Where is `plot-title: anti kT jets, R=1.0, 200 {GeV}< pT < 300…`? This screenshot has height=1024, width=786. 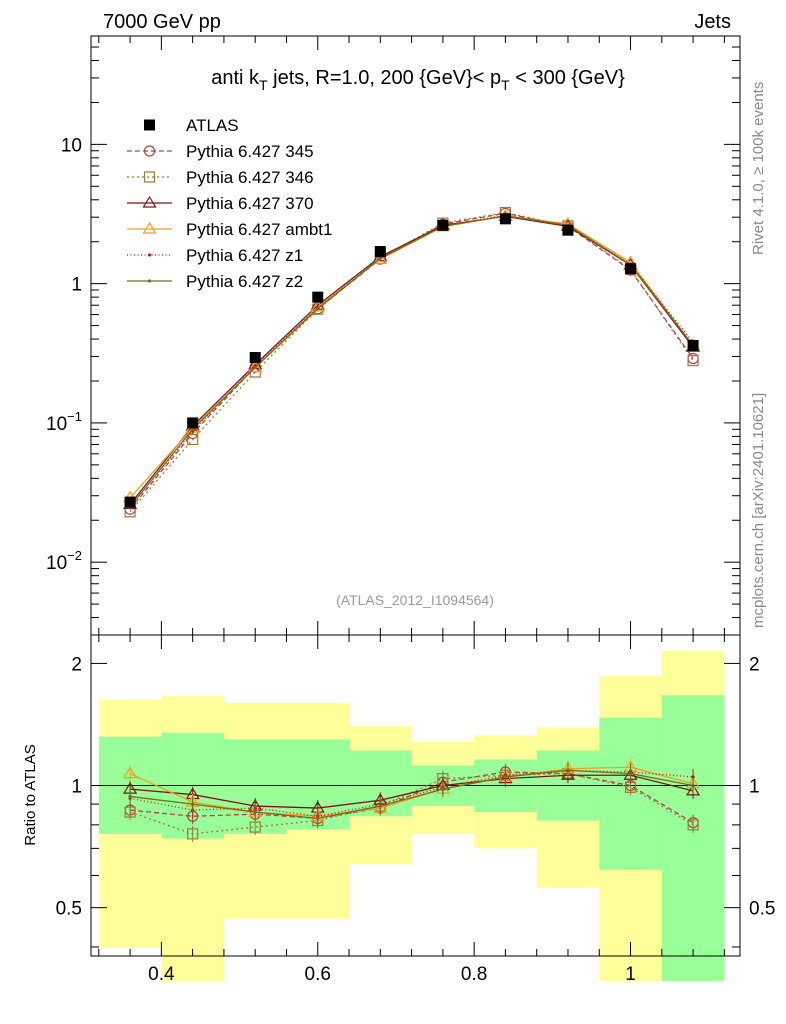 plot-title: anti kT jets, R=1.0, 200 {GeV}< pT < 300… is located at coordinates (418, 80).